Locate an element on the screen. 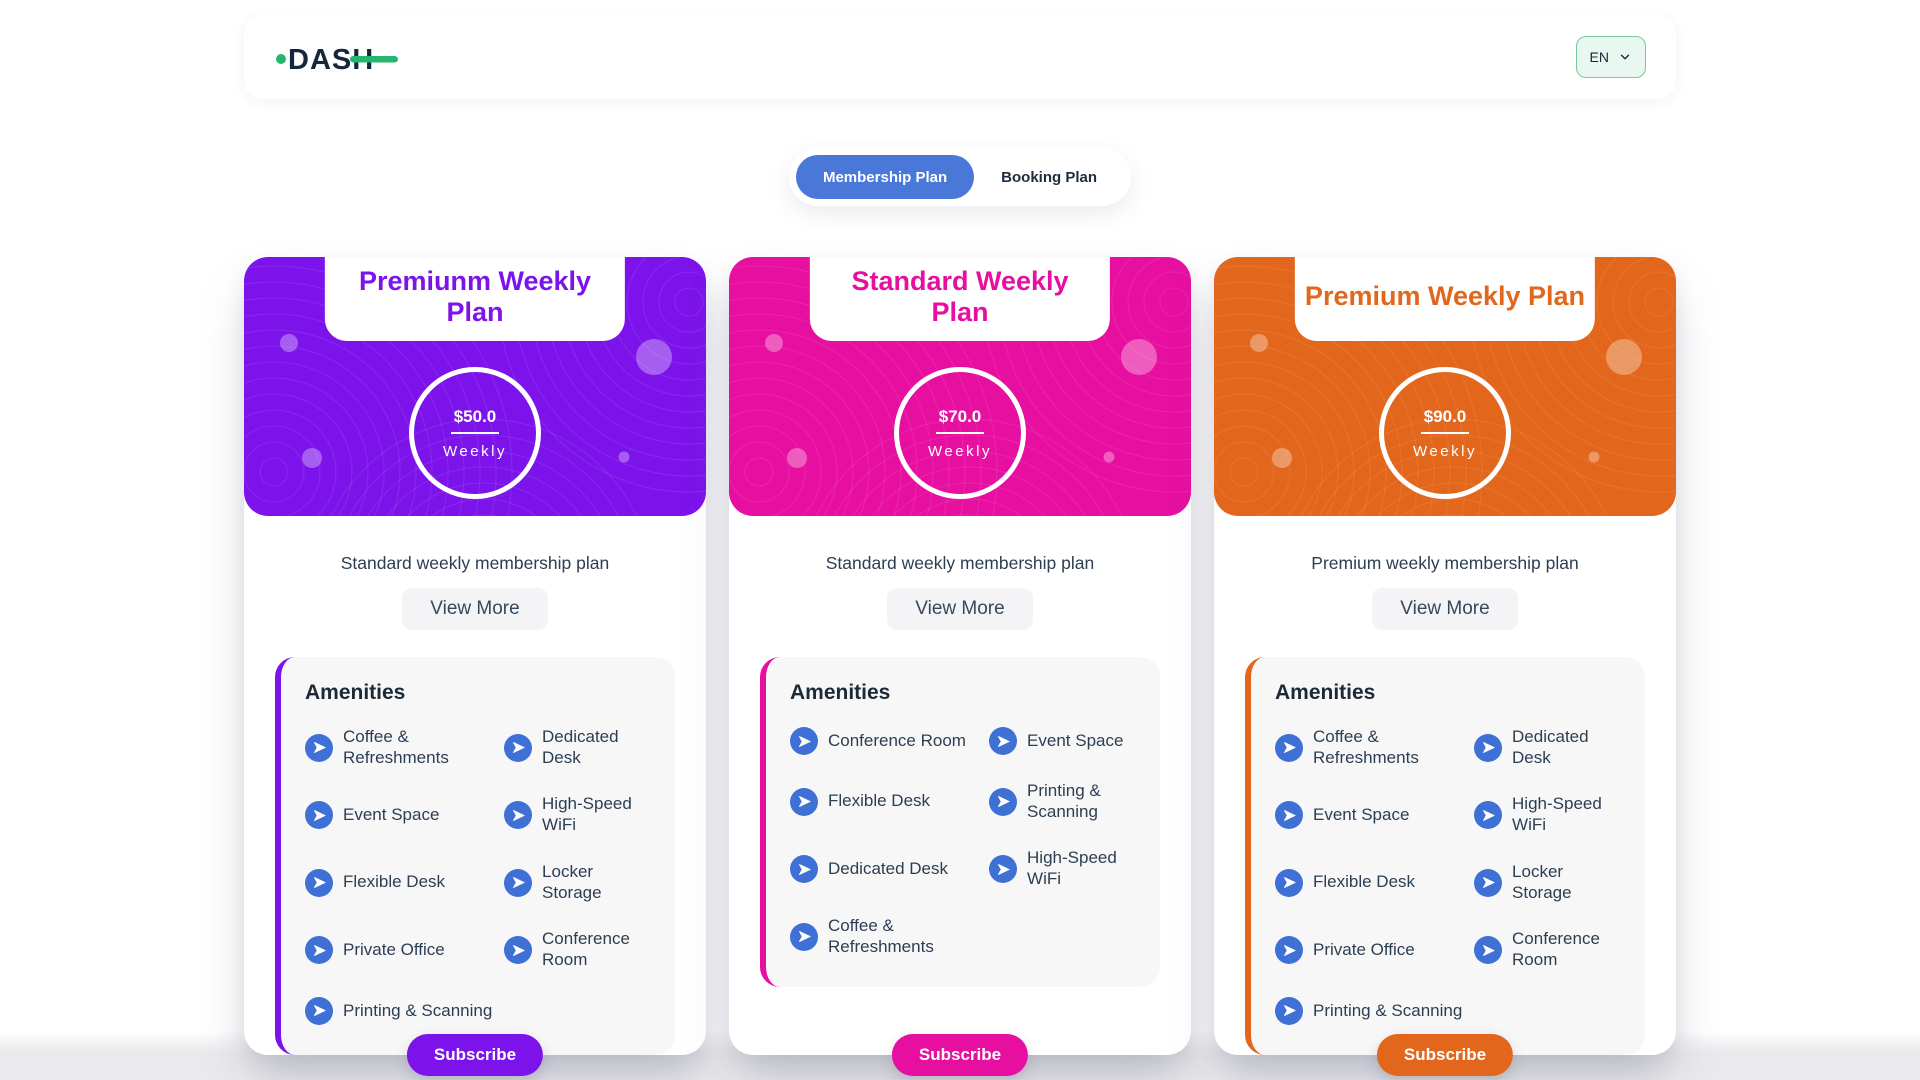  dash-logo-icon: DASH is located at coordinates (337, 59).